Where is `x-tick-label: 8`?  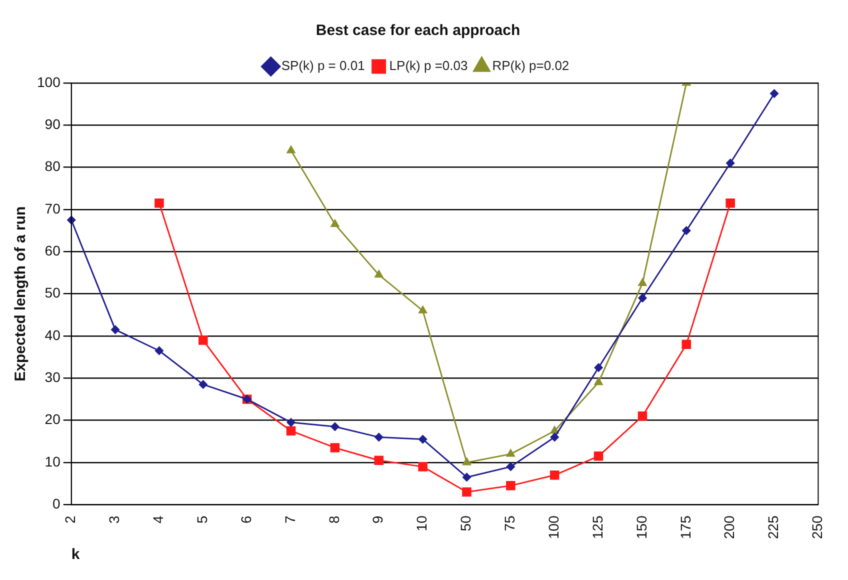 x-tick-label: 8 is located at coordinates (334, 519).